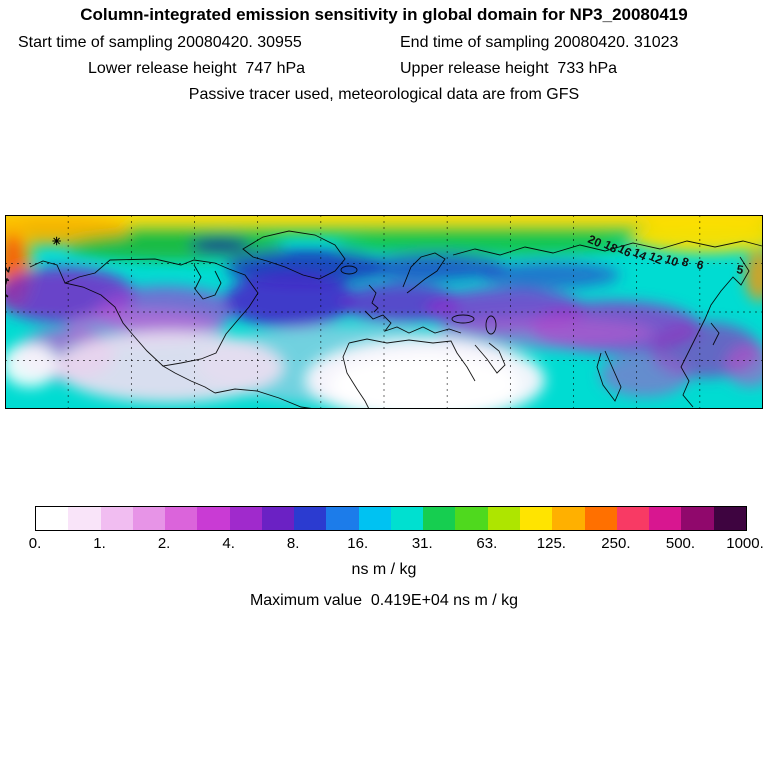 This screenshot has height=768, width=768. Describe the element at coordinates (164, 543) in the screenshot. I see `colorbar-tick-label: 2.` at that location.